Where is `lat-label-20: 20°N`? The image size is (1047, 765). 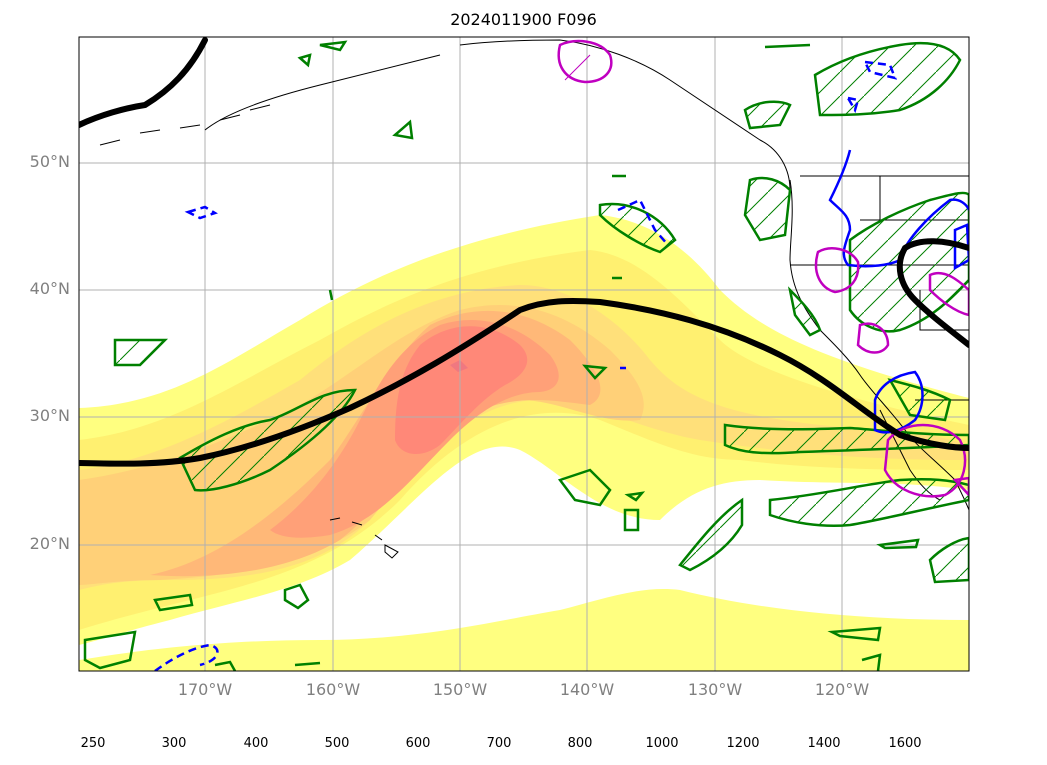 lat-label-20: 20°N is located at coordinates (49, 543).